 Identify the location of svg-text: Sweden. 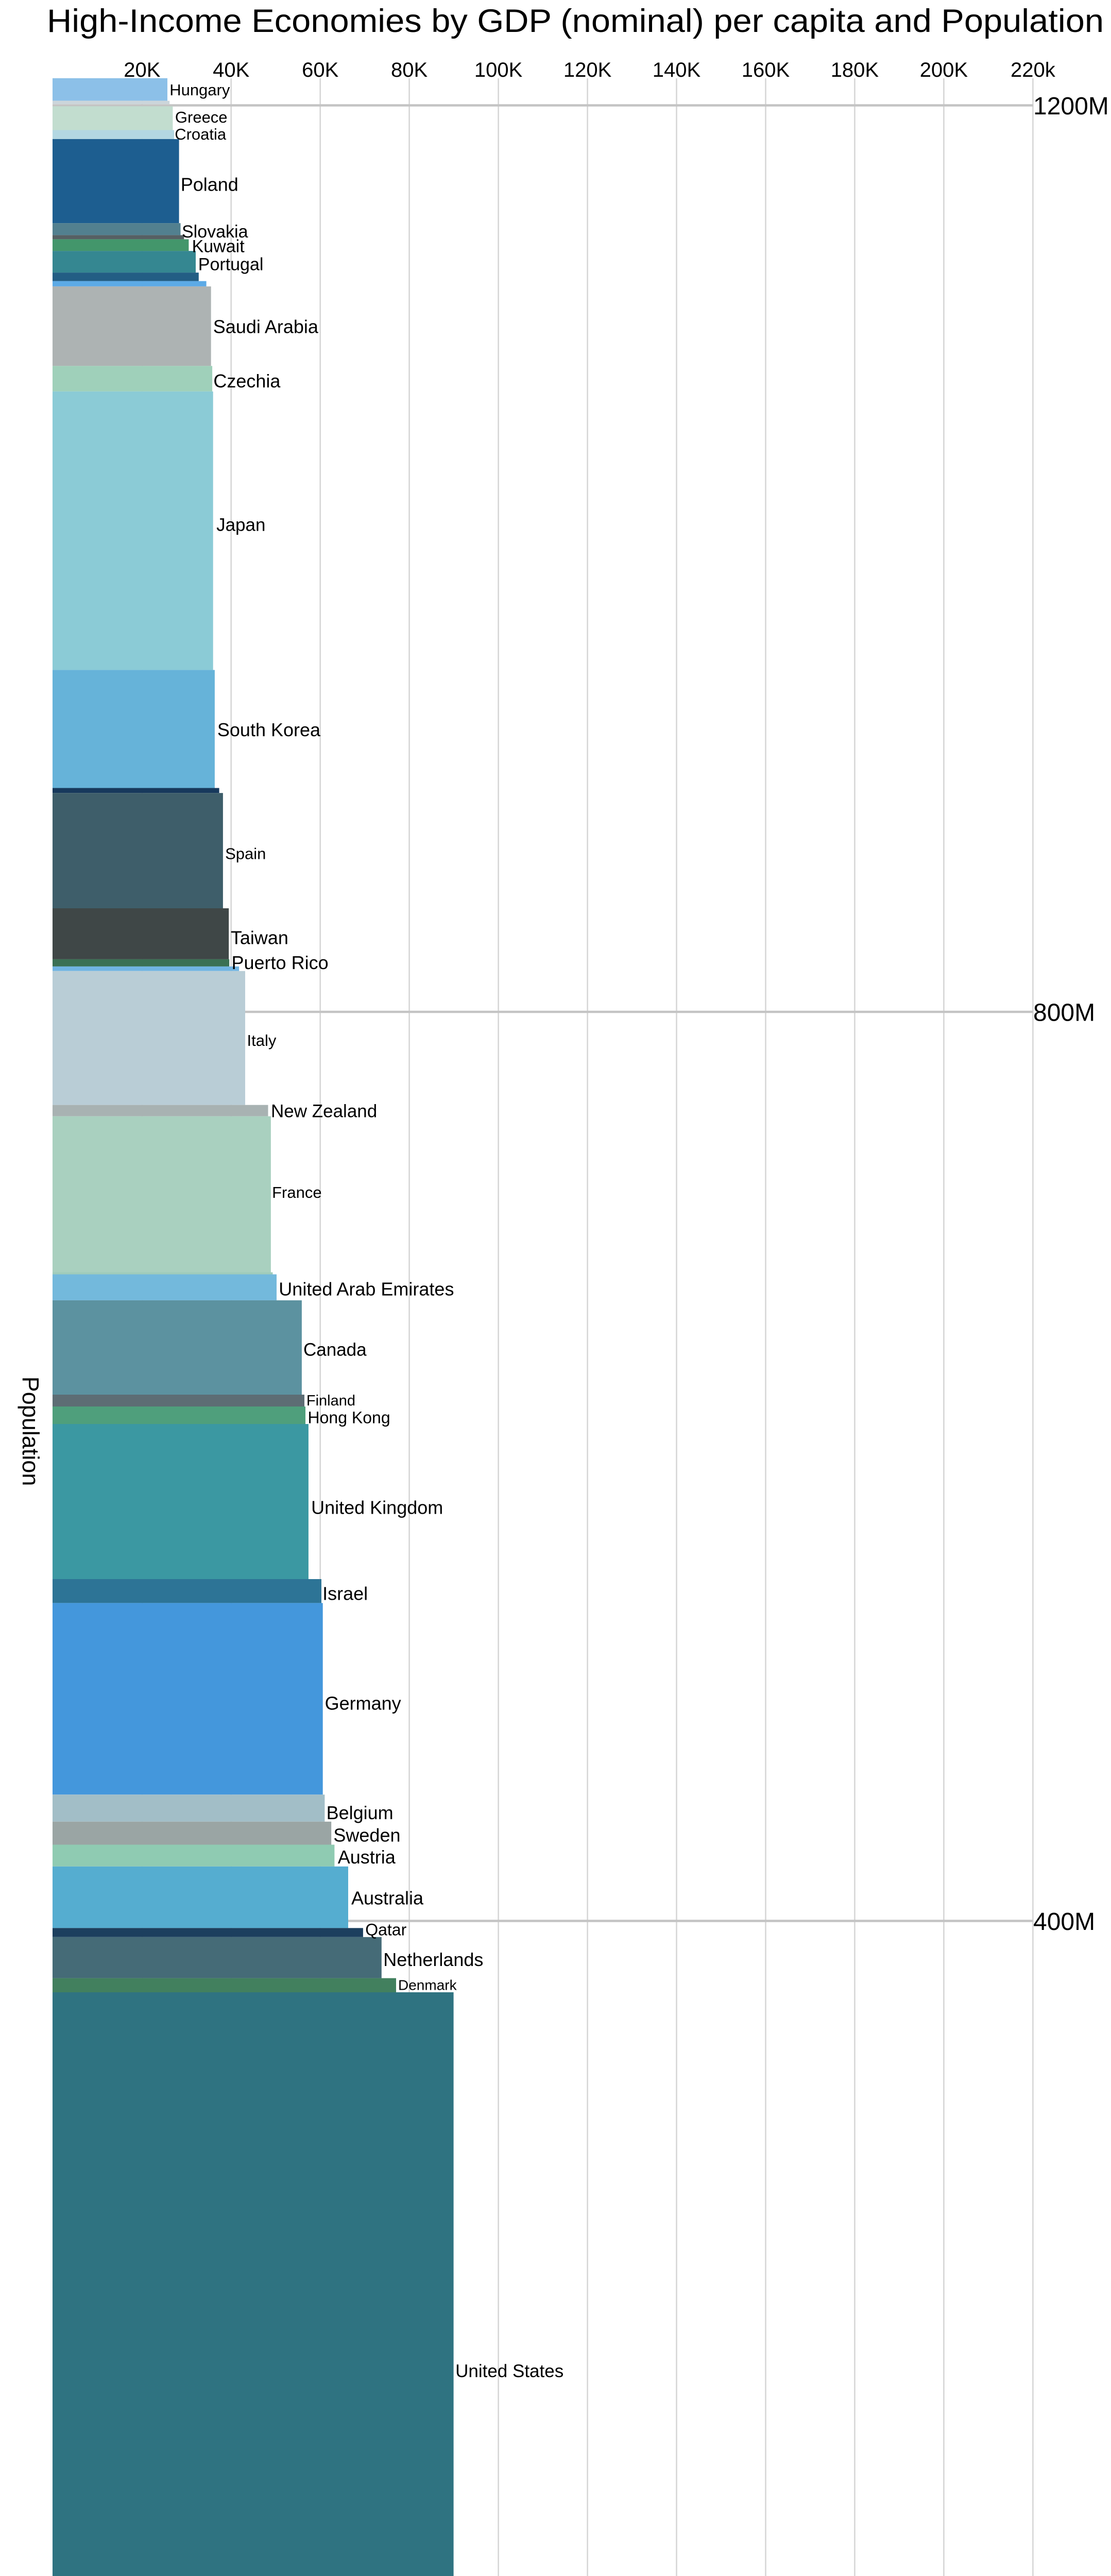
(367, 1835).